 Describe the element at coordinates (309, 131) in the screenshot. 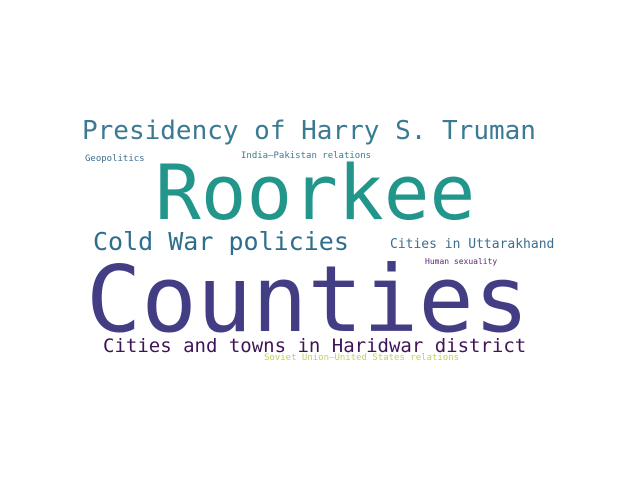

I see `word-presidency-of-harry-s-truman: Presidency of Harry S. Truman` at that location.